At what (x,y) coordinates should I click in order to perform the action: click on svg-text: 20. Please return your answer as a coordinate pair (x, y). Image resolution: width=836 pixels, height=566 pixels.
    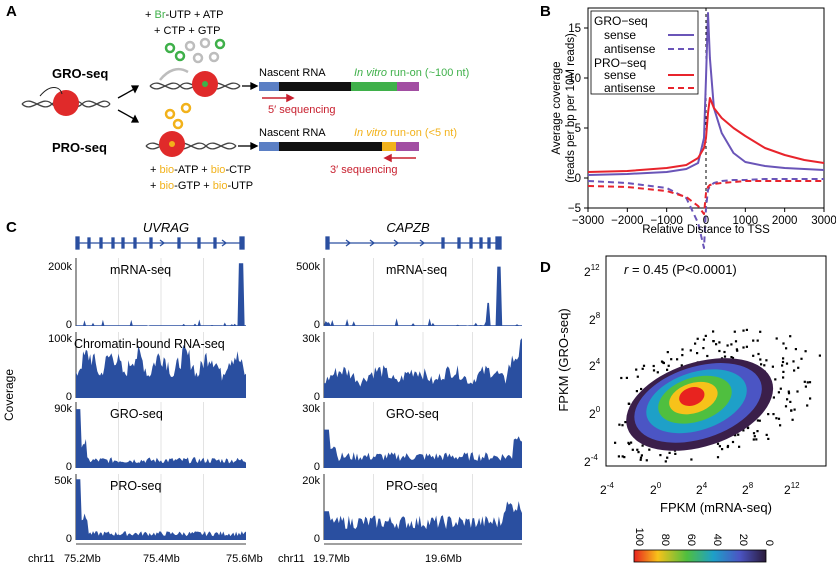
    Looking at the image, I should click on (656, 489).